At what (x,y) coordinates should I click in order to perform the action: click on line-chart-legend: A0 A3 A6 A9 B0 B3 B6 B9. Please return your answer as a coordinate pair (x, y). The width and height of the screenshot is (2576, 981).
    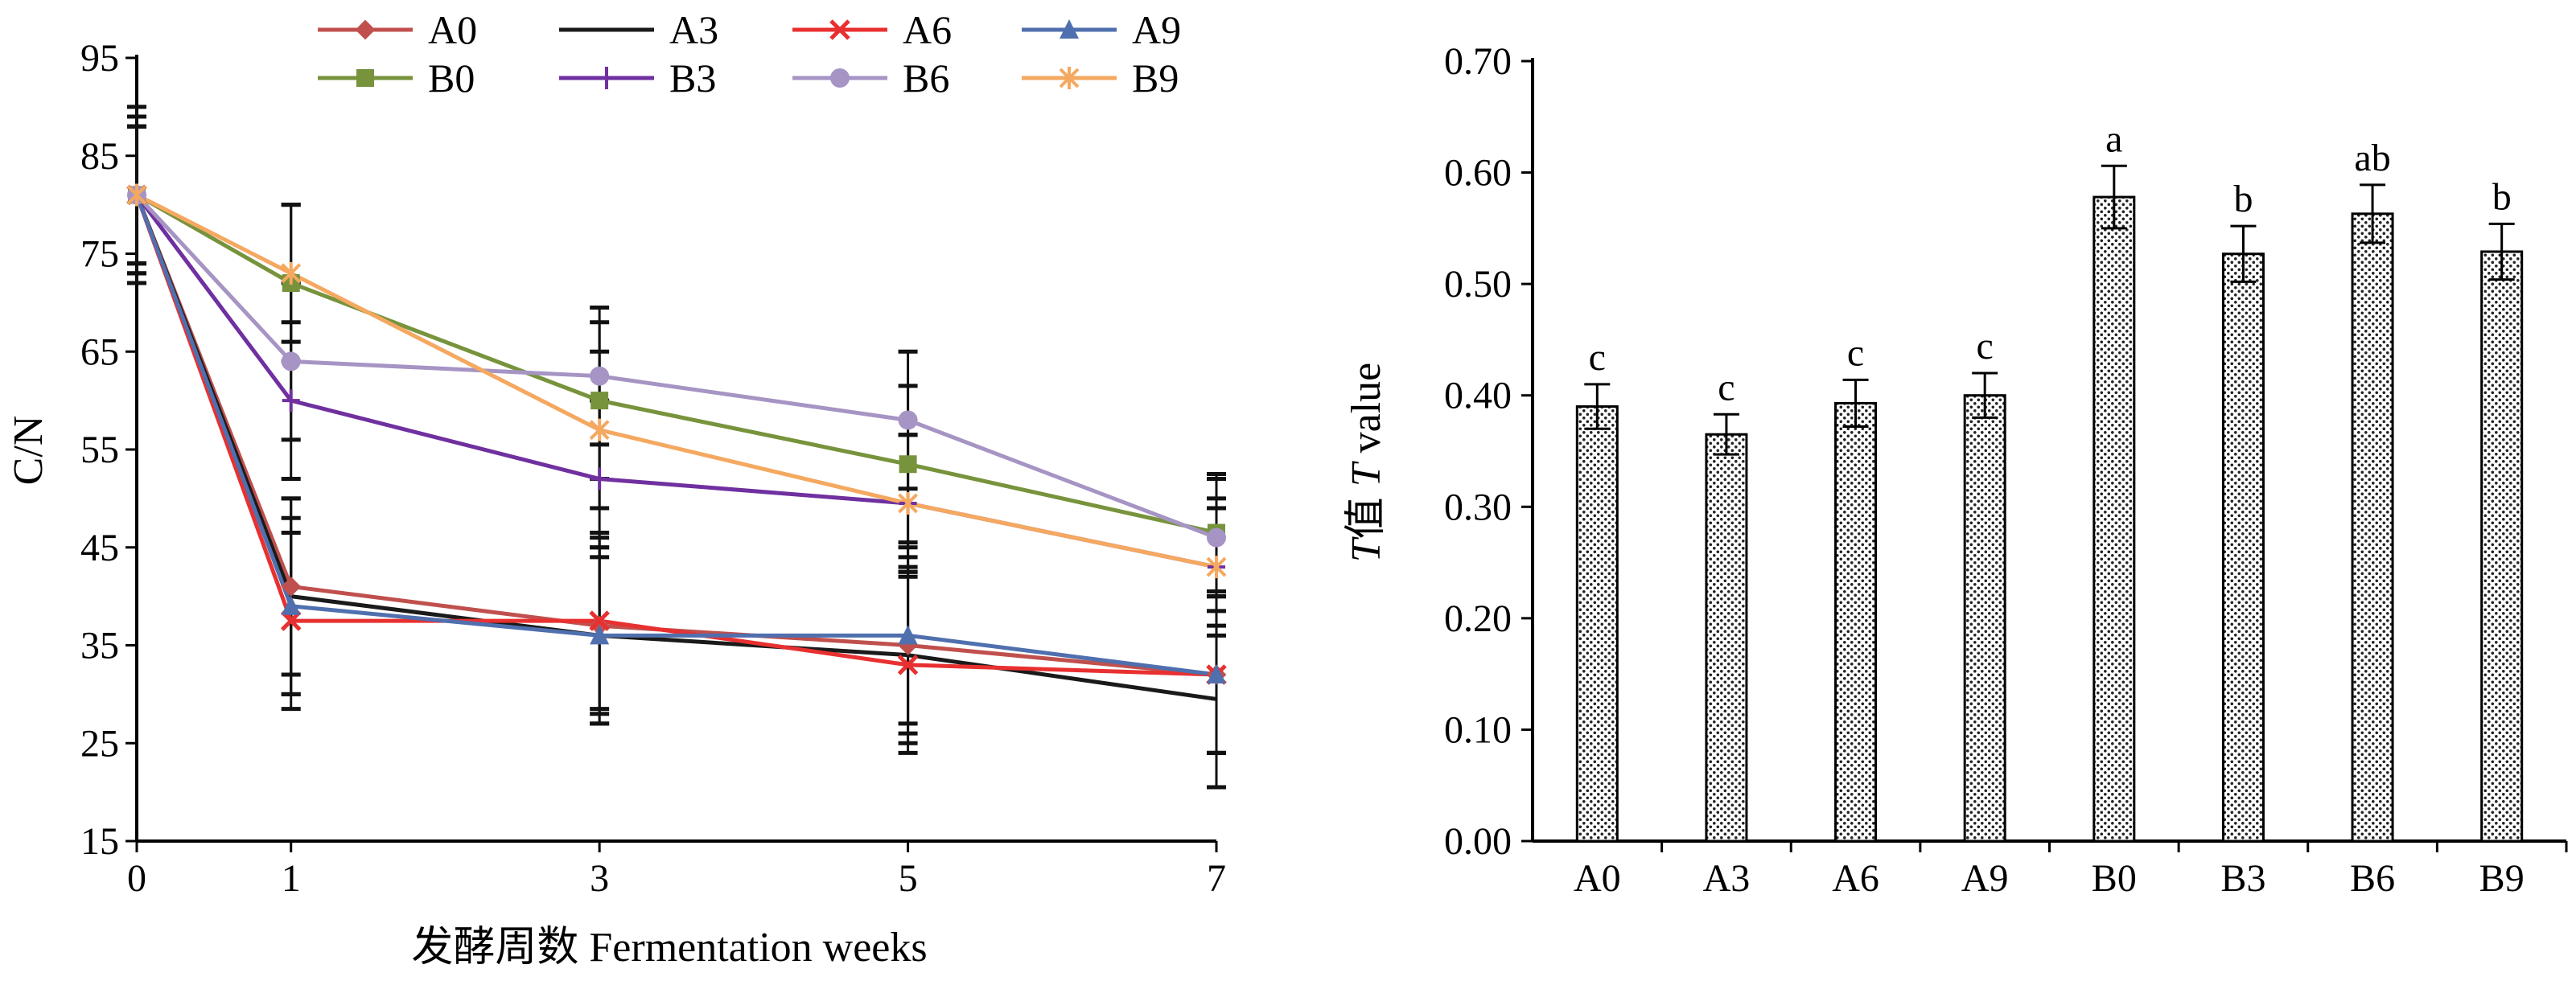
    Looking at the image, I should click on (749, 54).